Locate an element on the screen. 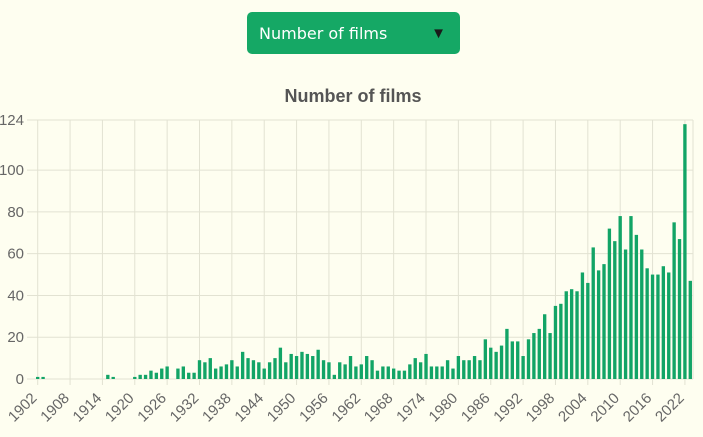 Image resolution: width=703 pixels, height=437 pixels. metric-select: Number of films ▼ is located at coordinates (353, 33).